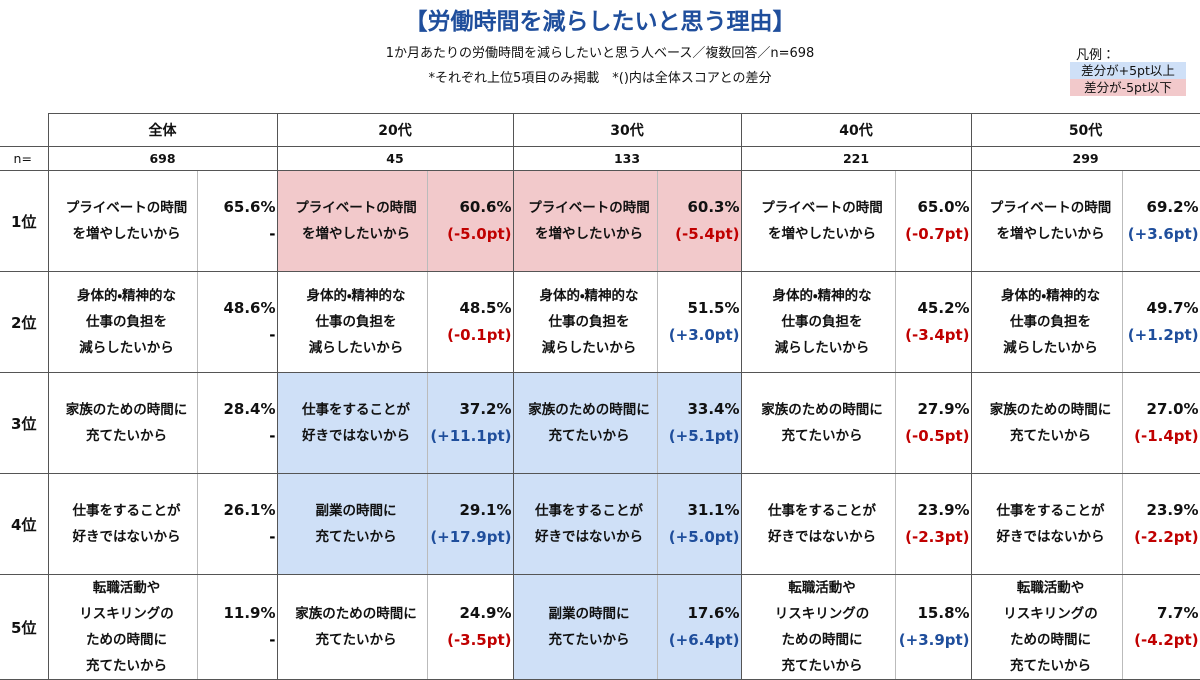  What do you see at coordinates (699, 627) in the screenshot?
I see `value-cell: 17.6% (+6.4pt)` at bounding box center [699, 627].